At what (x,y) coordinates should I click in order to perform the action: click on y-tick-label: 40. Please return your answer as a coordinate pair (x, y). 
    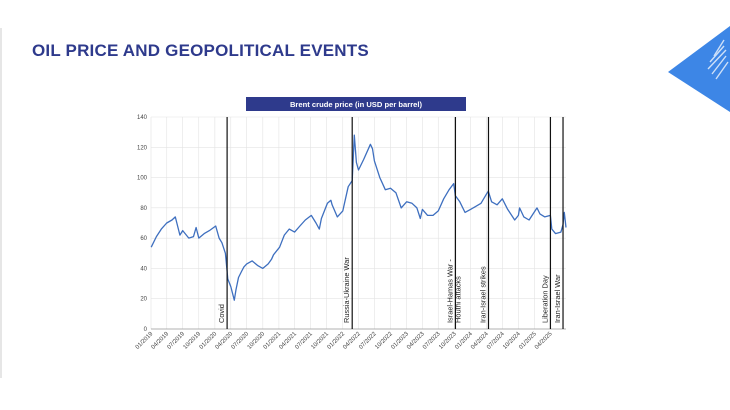
    Looking at the image, I should click on (143, 269).